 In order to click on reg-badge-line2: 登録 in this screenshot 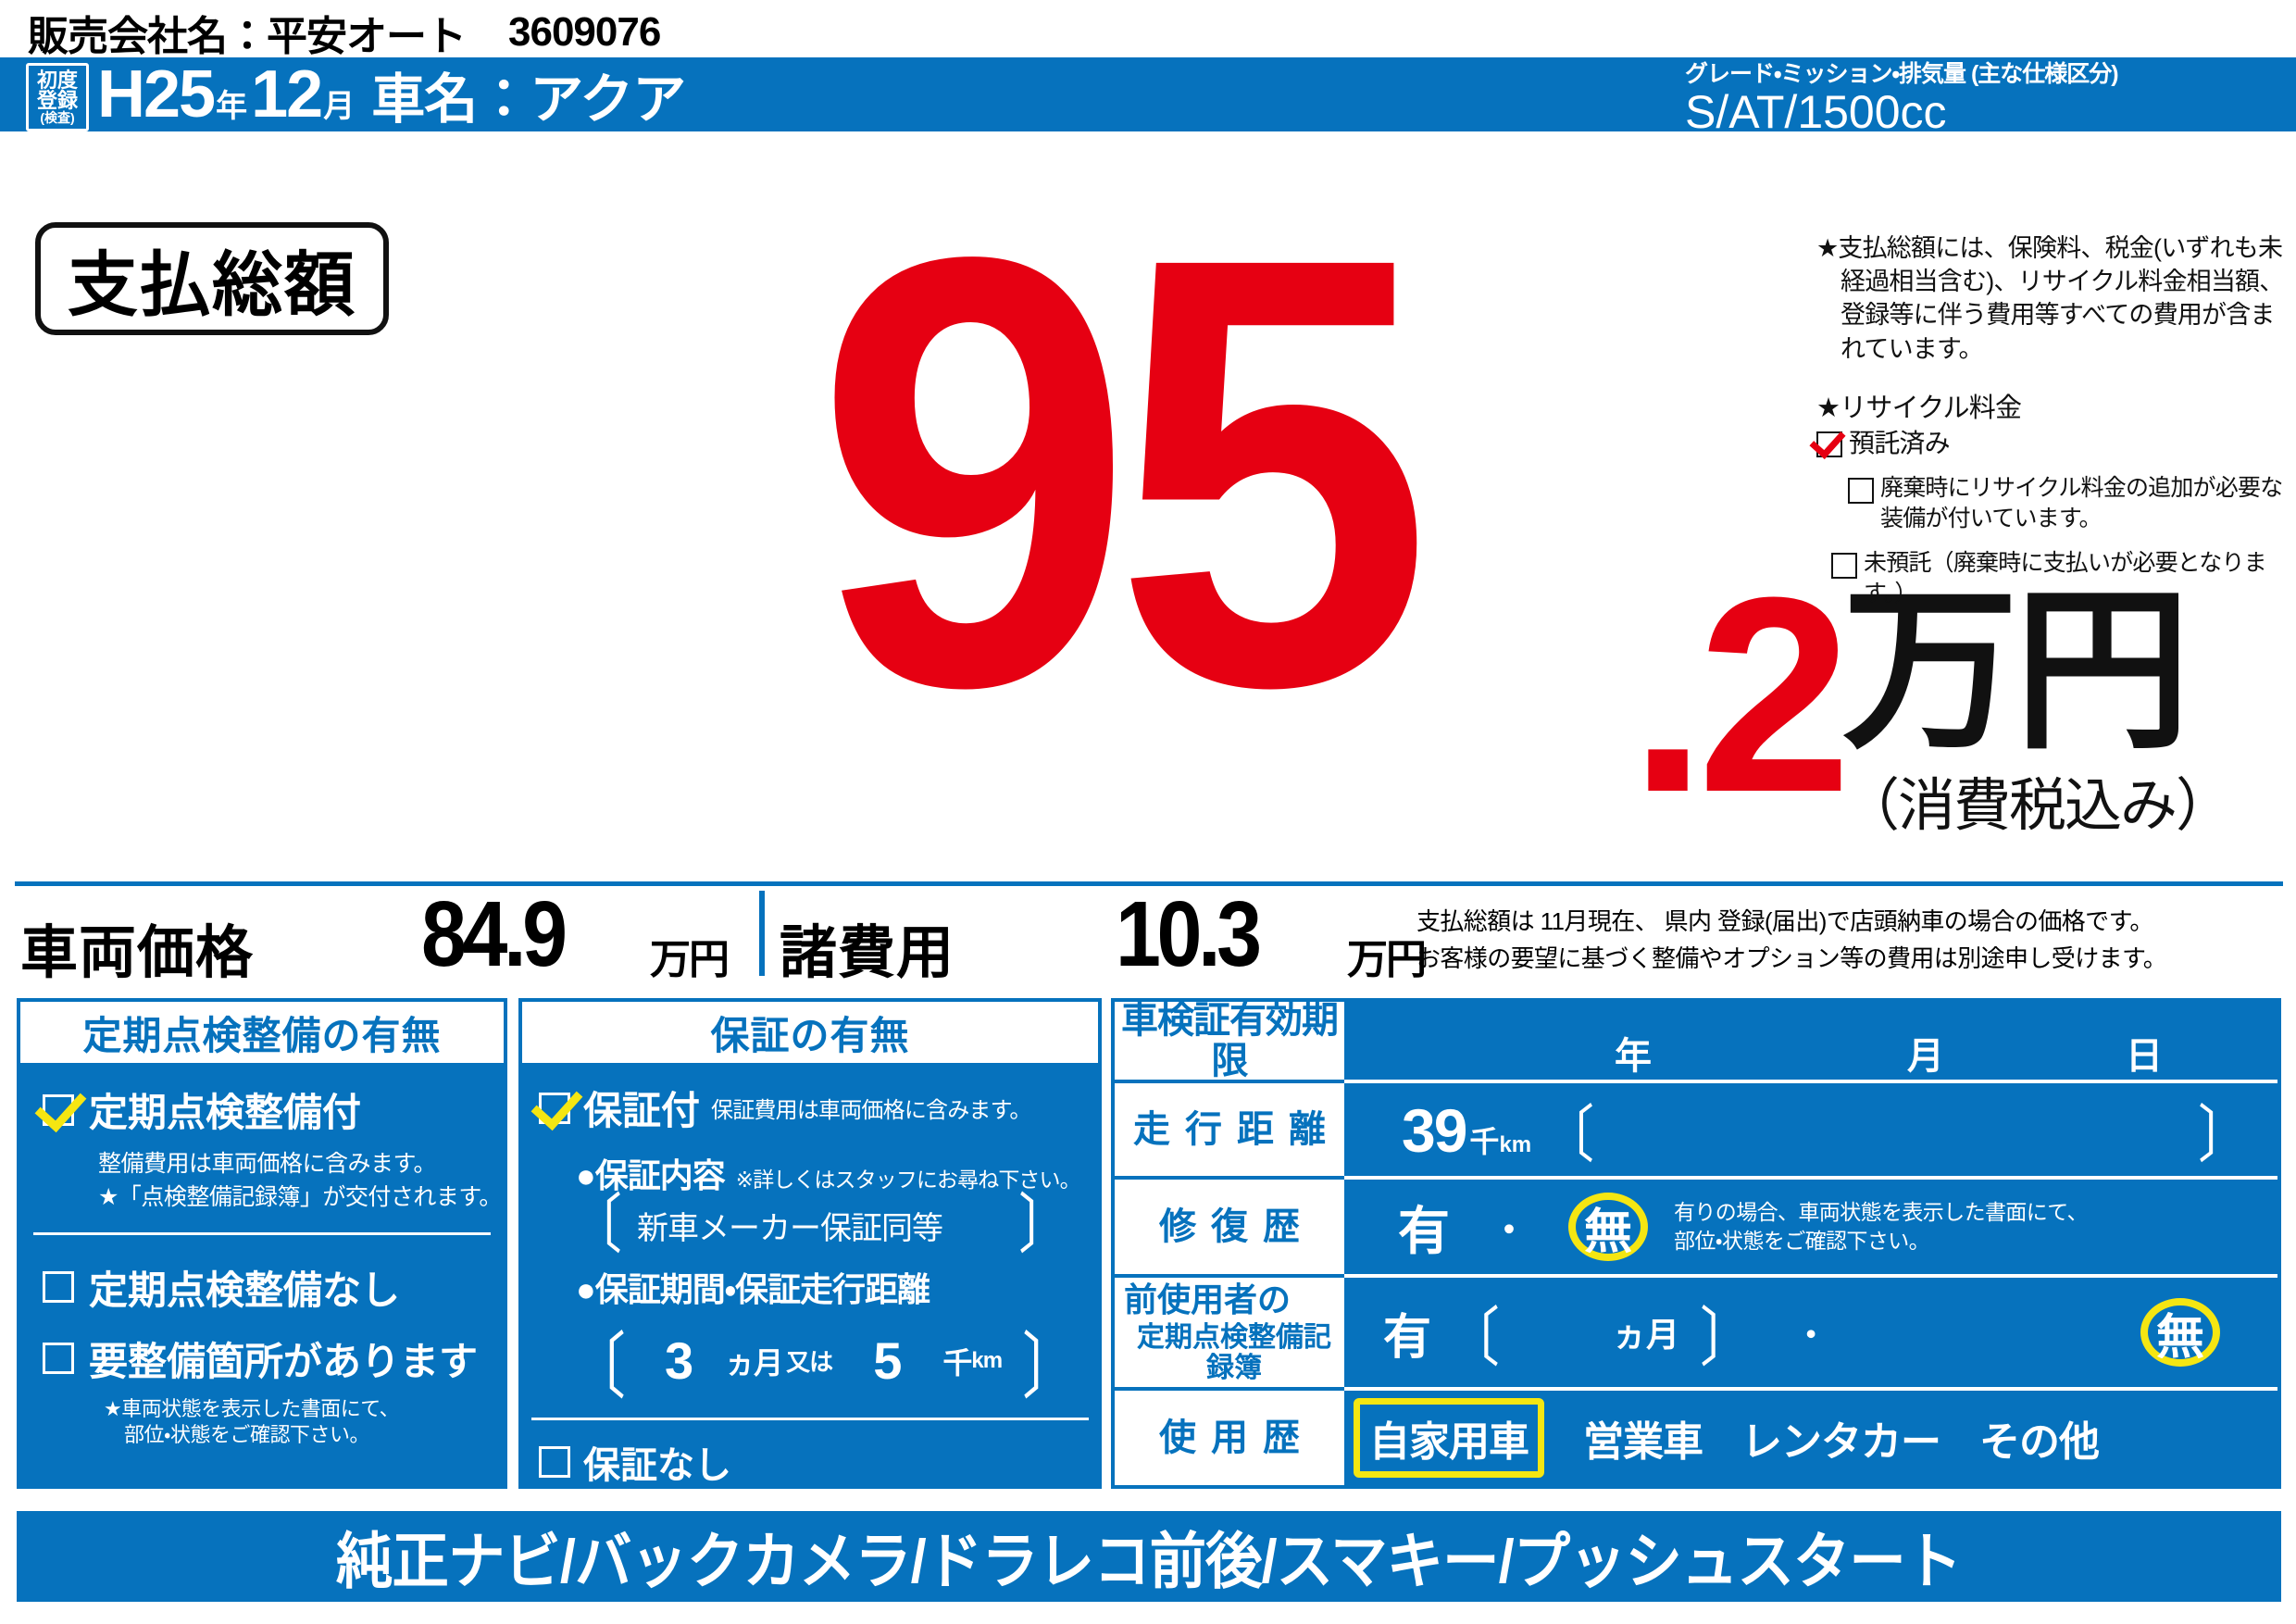, I will do `click(57, 100)`.